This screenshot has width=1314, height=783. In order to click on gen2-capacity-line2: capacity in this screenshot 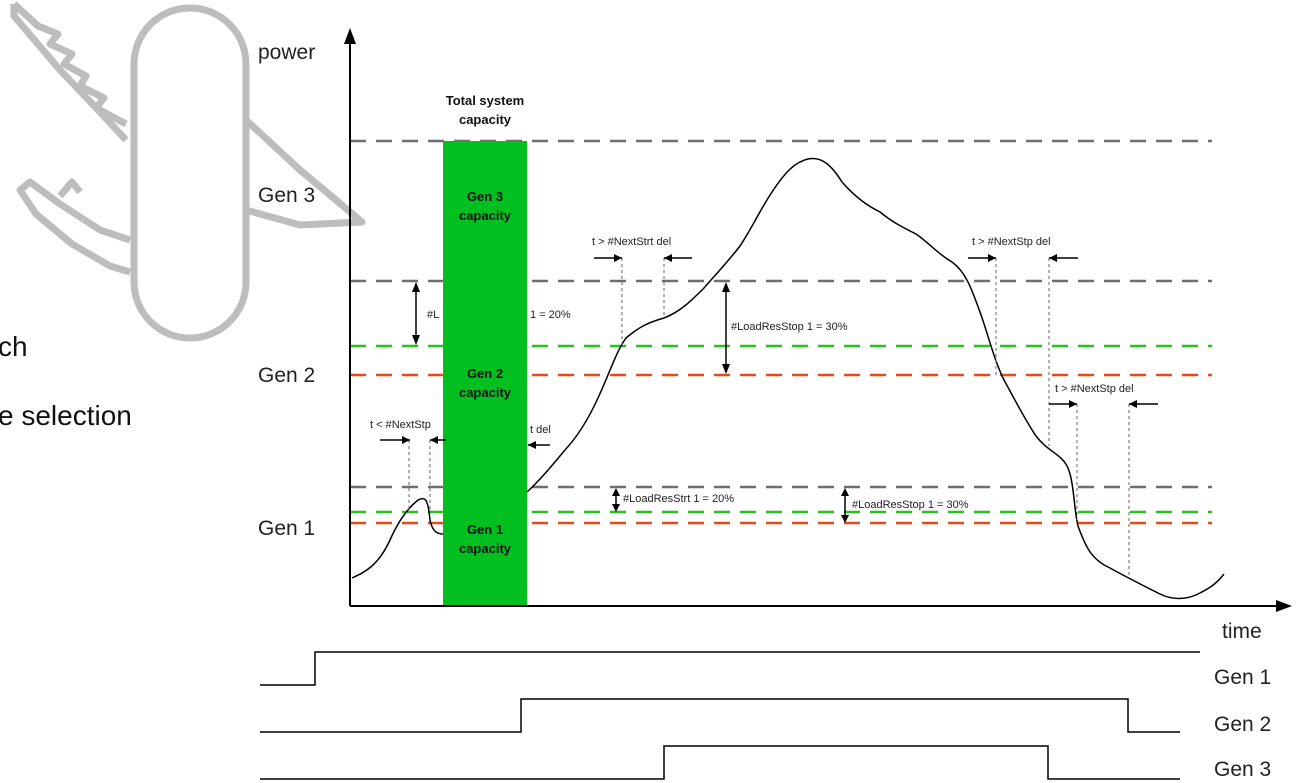, I will do `click(485, 392)`.